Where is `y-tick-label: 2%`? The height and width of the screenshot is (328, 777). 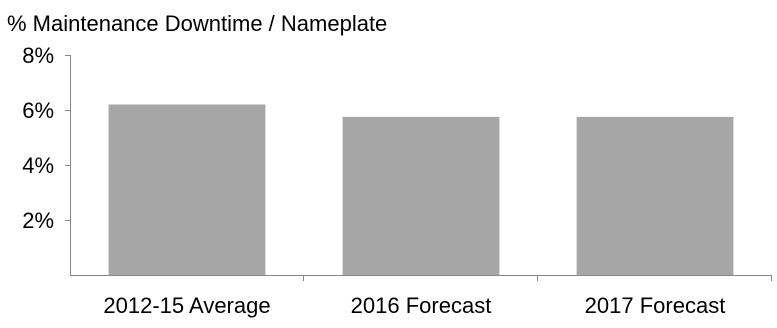
y-tick-label: 2% is located at coordinates (38, 220).